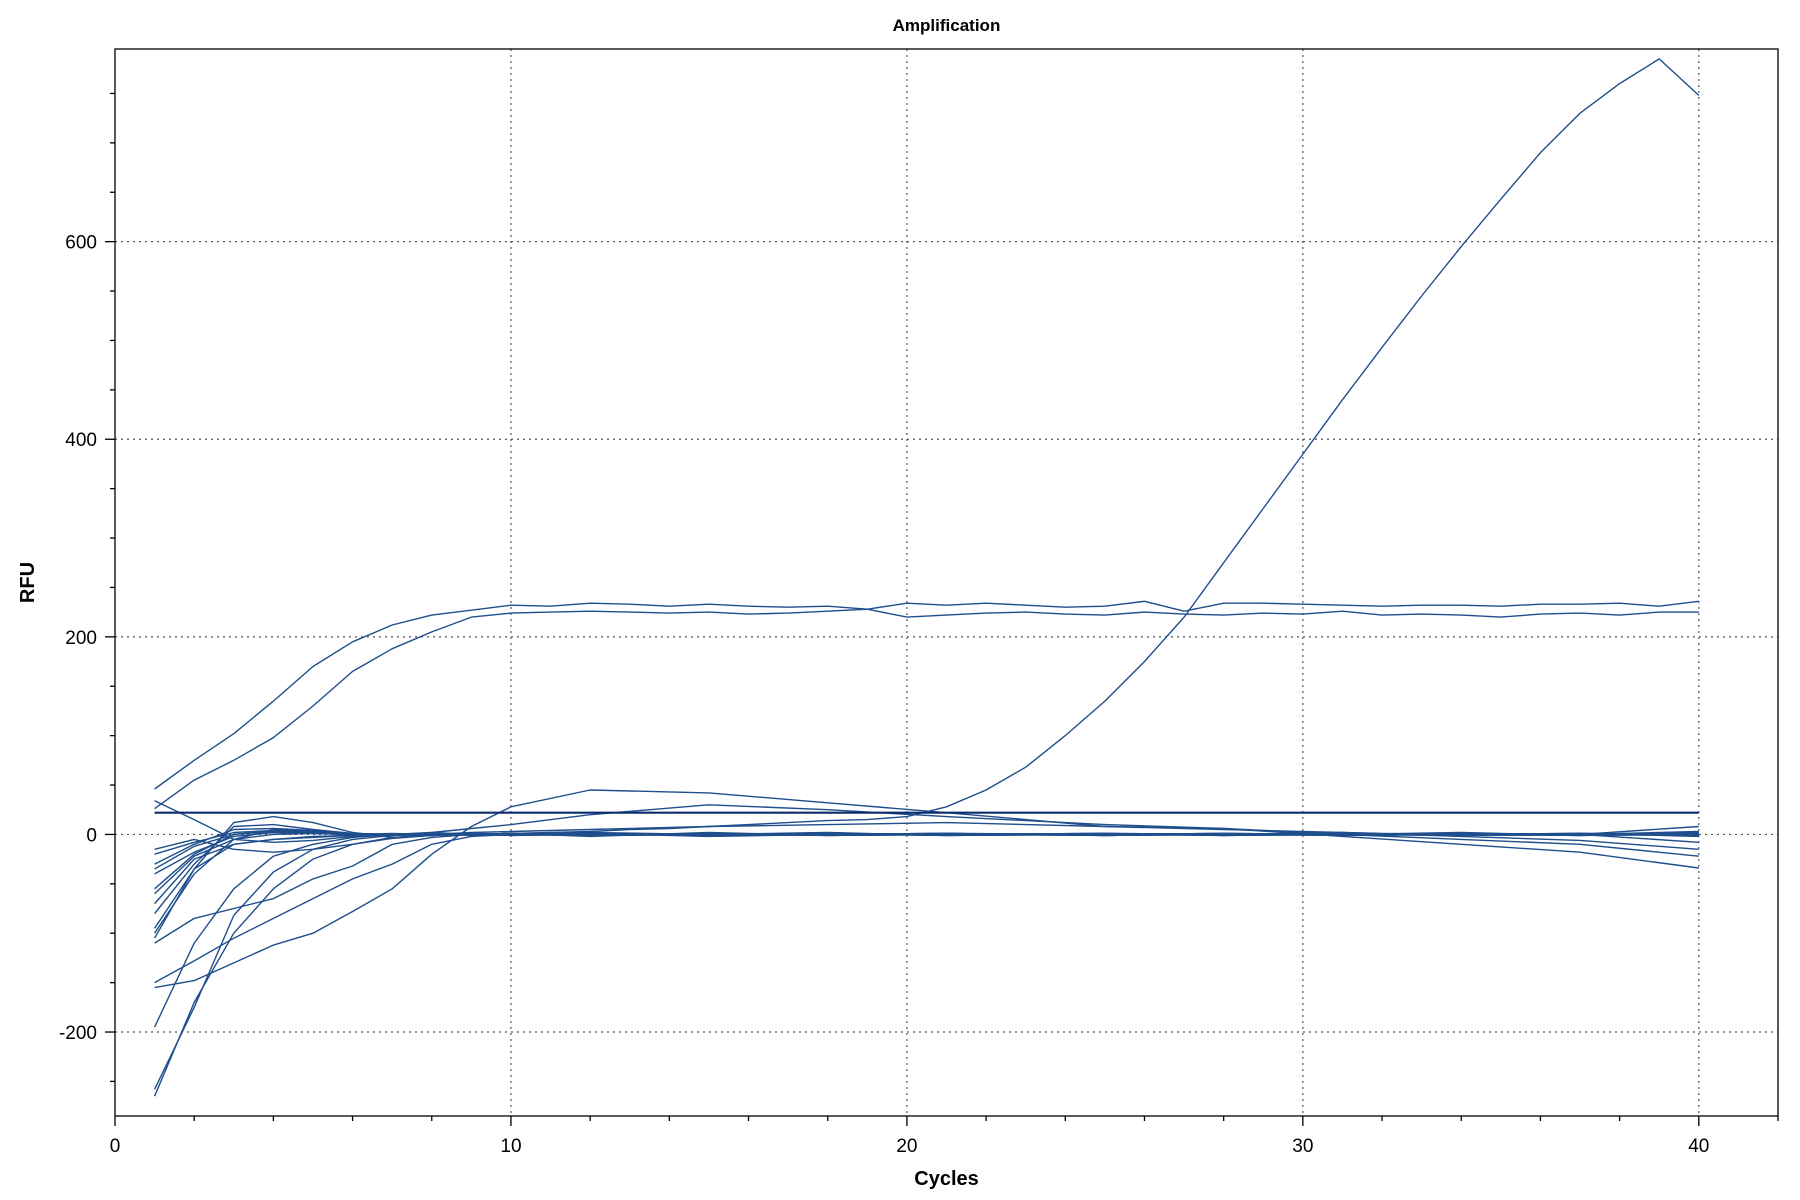  I want to click on x-tick-label-40: 40, so click(1698, 1146).